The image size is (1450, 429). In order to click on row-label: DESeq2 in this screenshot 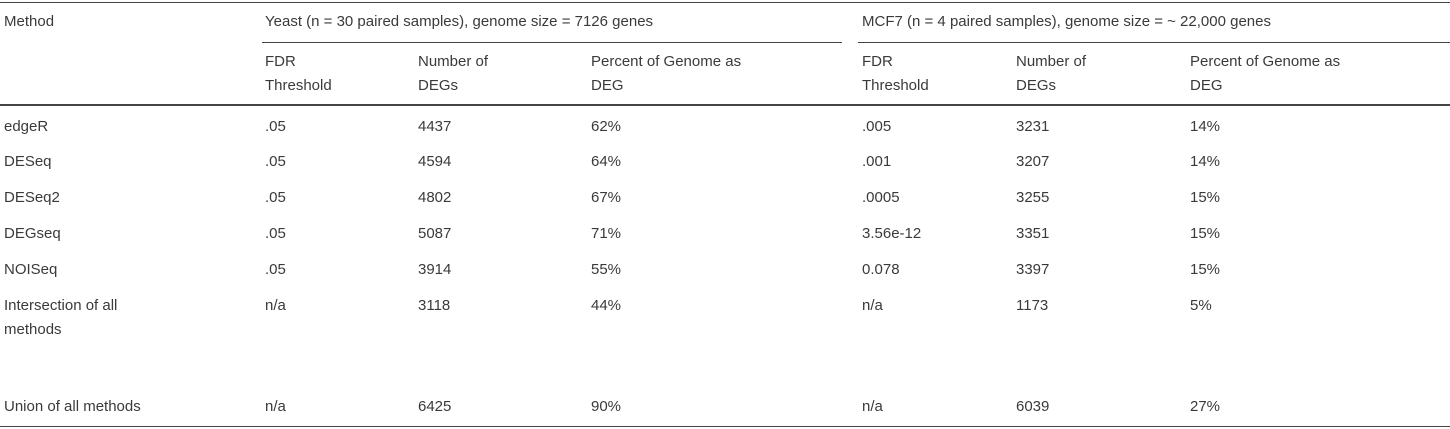, I will do `click(32, 197)`.